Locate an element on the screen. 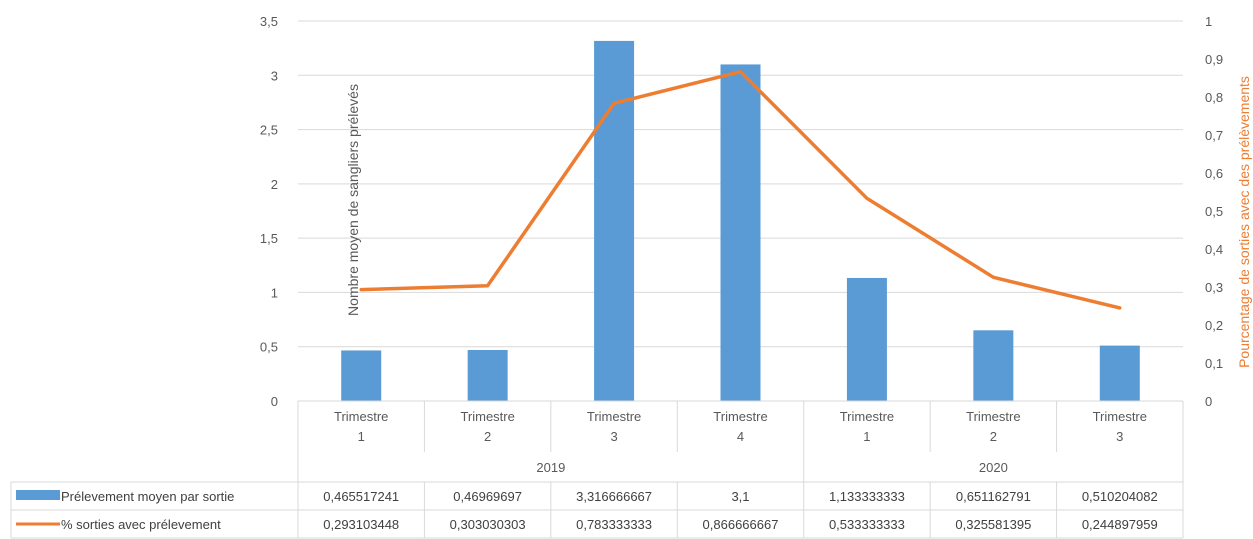  table-value: 1,133333333 is located at coordinates (867, 496).